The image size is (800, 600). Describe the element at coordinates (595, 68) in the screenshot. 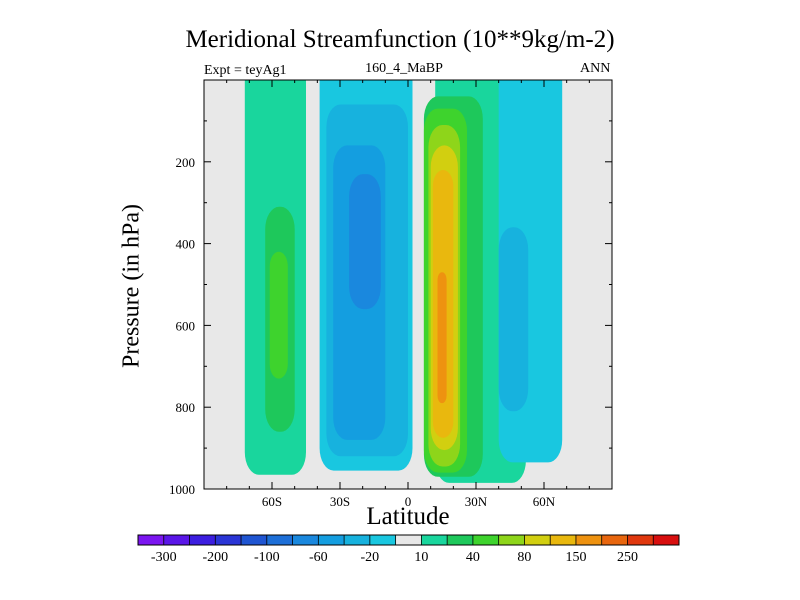

I see `season-label: ANN` at that location.